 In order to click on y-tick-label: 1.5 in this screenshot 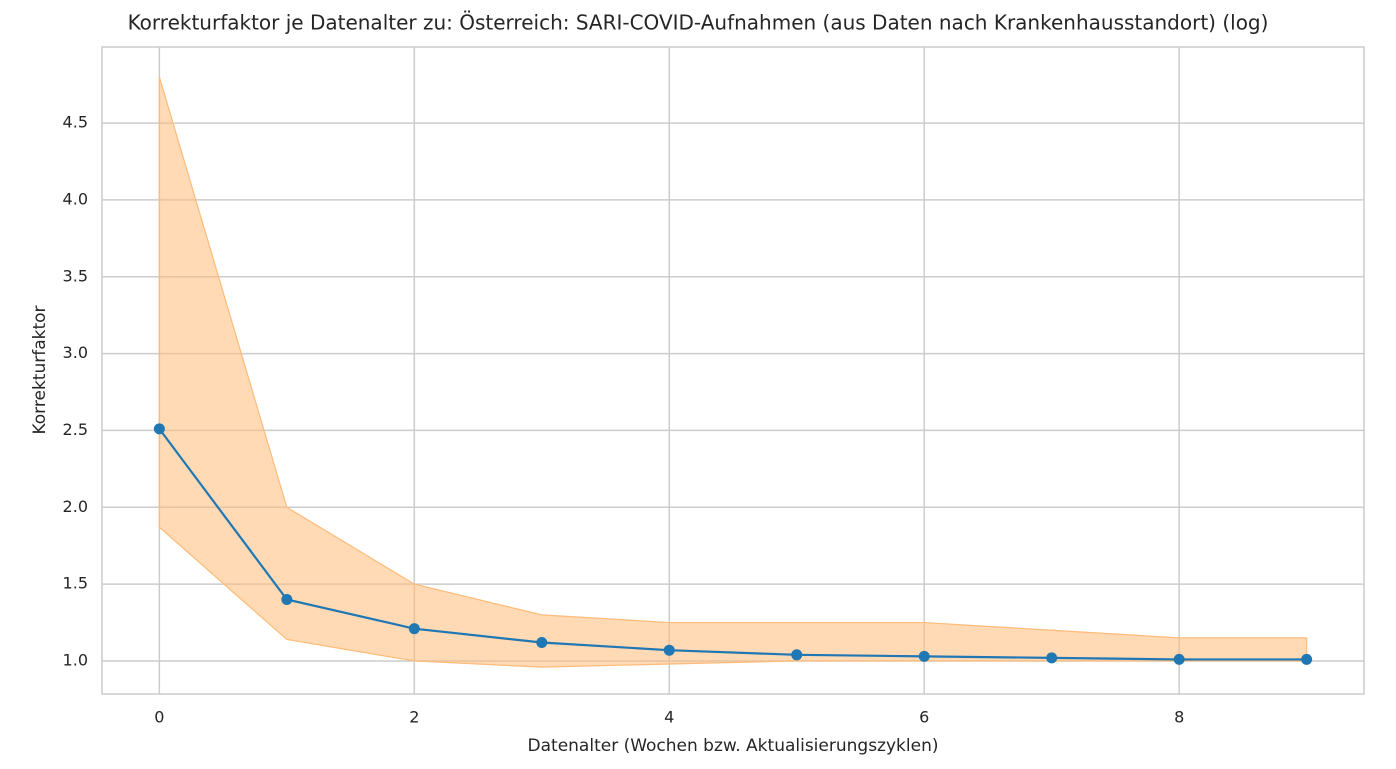, I will do `click(75, 583)`.